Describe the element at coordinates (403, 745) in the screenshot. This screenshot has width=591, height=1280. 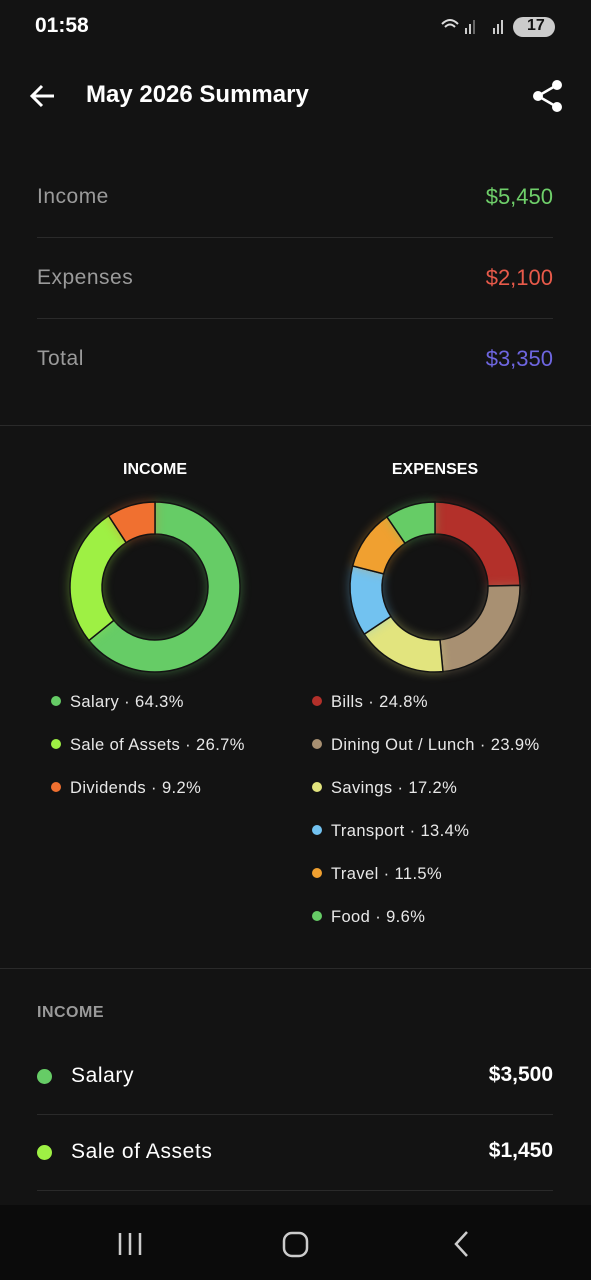
I see `legend-name: Dining Out / Lunch` at that location.